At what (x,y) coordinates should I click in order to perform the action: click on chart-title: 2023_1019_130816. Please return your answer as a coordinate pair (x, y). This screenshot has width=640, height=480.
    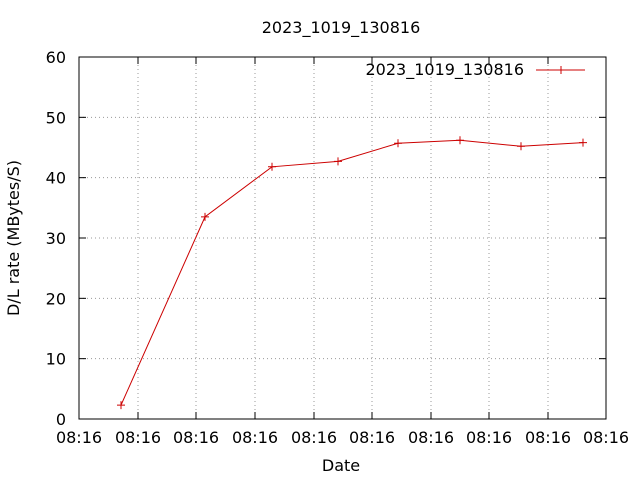
    Looking at the image, I should click on (341, 28).